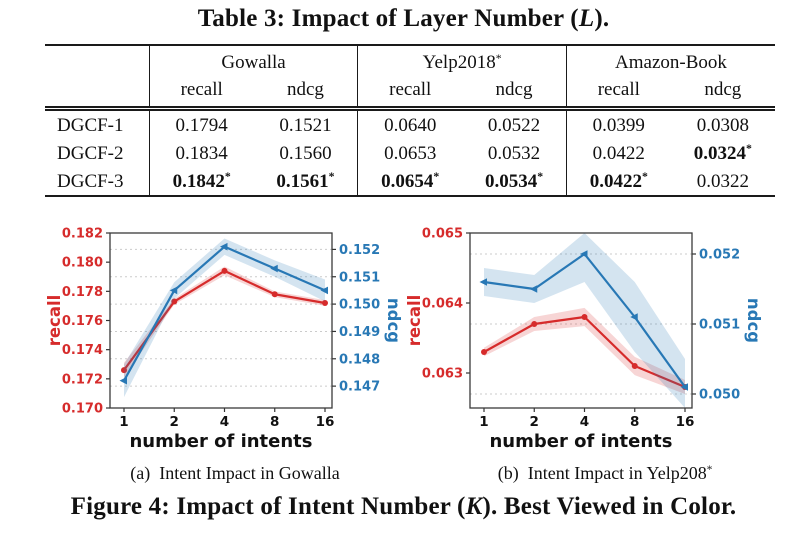 The height and width of the screenshot is (546, 807). Describe the element at coordinates (618, 153) in the screenshot. I see `metric-cell: 0.0422` at that location.